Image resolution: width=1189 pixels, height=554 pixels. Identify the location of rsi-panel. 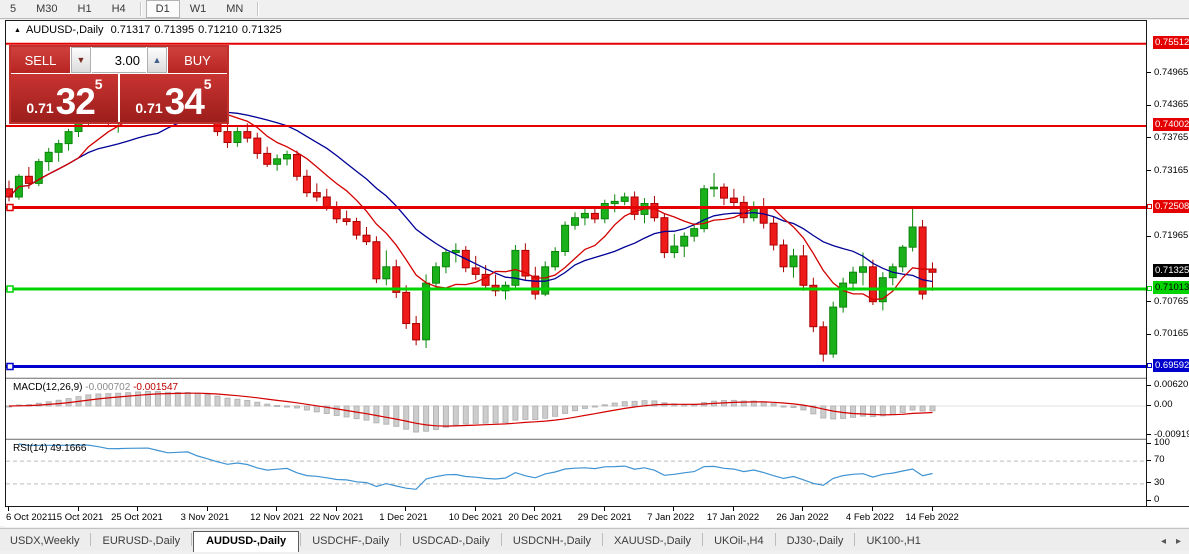
(576, 472).